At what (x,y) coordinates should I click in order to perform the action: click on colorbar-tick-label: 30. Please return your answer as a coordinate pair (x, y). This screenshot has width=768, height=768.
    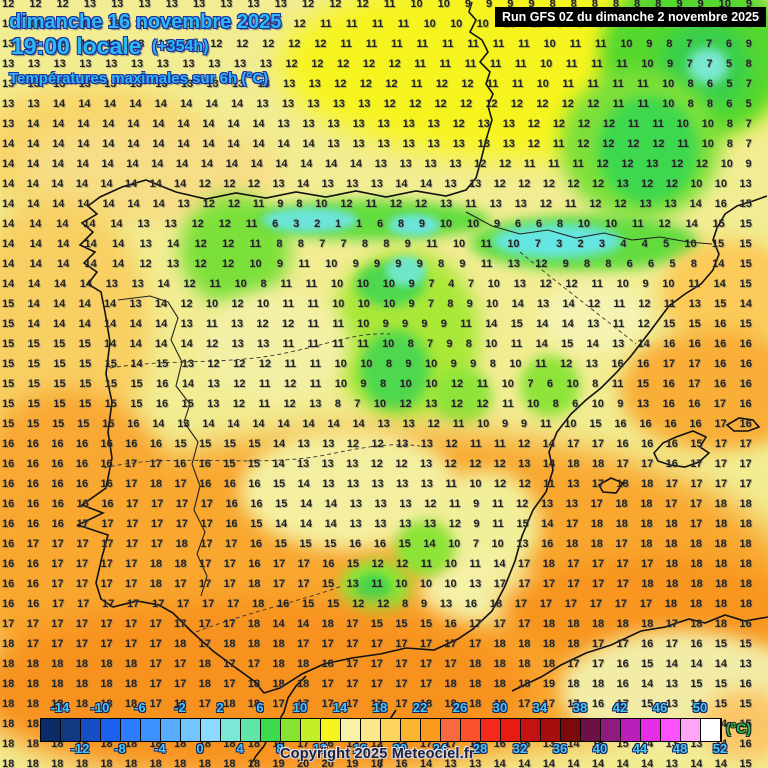
    Looking at the image, I should click on (500, 707).